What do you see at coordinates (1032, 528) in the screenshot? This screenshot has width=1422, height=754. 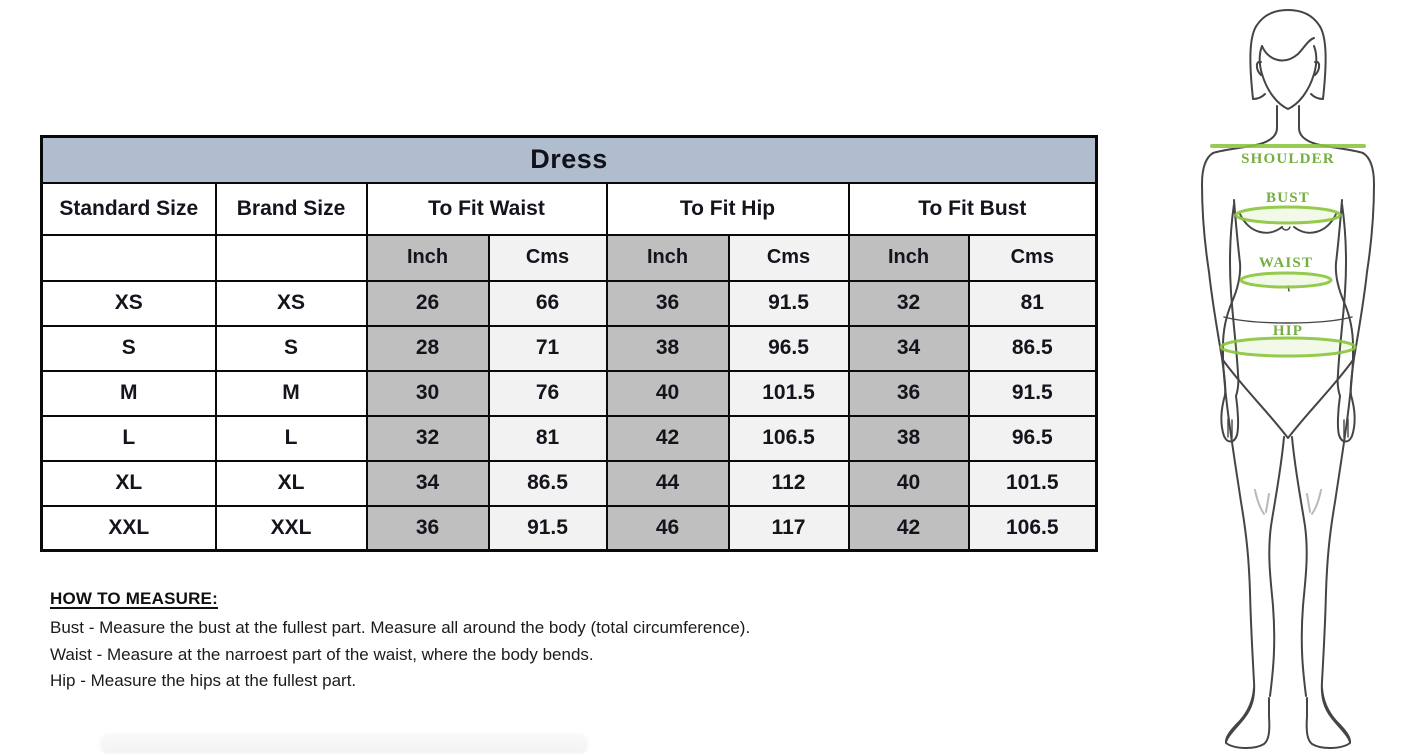 I see `cell-bust-cms: 106.5` at bounding box center [1032, 528].